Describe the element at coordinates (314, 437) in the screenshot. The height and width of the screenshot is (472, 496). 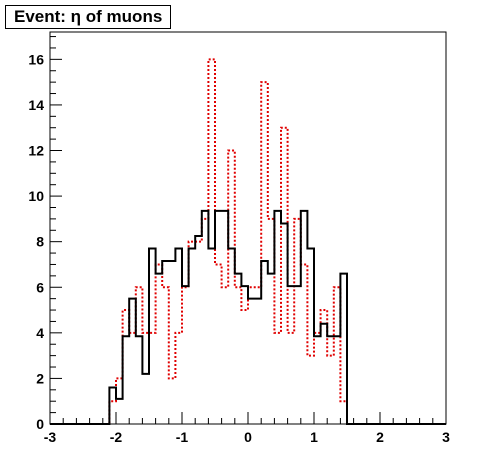
I see `x-tick-label: 1` at that location.